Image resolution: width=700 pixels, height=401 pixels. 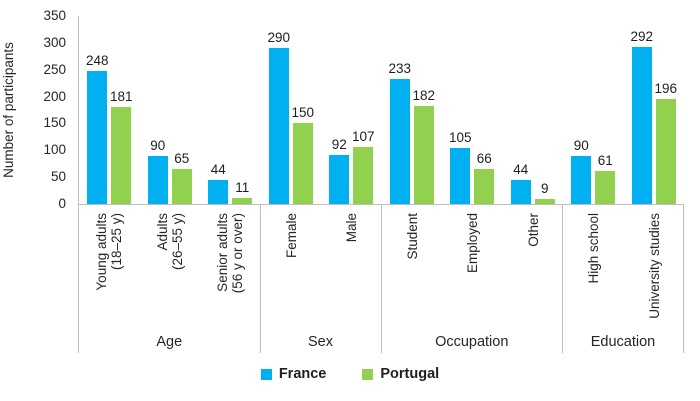 I want to click on bar-value-label: 11, so click(x=242, y=187).